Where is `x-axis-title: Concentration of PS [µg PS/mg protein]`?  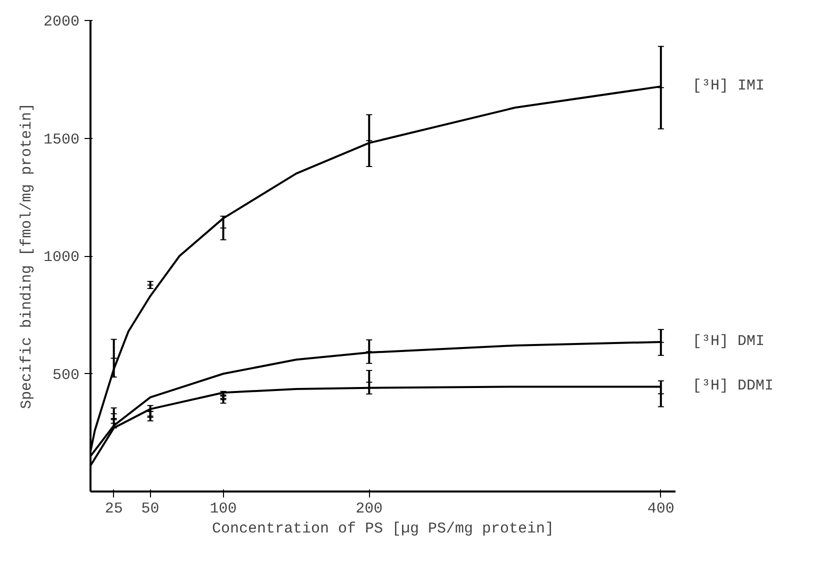
x-axis-title: Concentration of PS [µg PS/mg protein] is located at coordinates (383, 529).